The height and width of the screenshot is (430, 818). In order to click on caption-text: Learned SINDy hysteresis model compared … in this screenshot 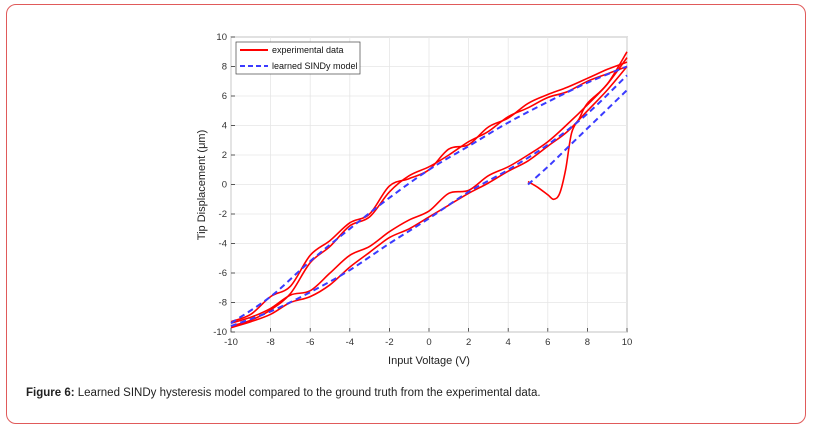, I will do `click(307, 393)`.